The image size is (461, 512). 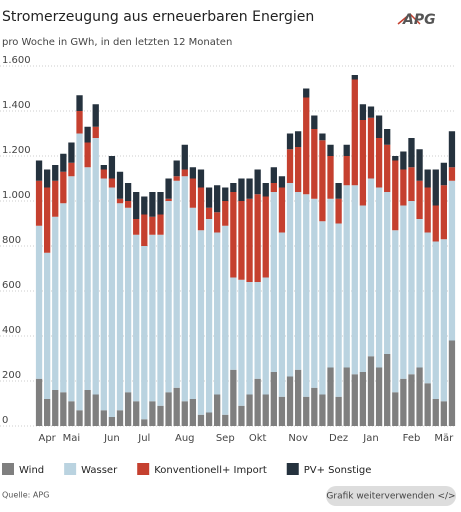 I want to click on x-tick-label: Sep, so click(x=225, y=438).